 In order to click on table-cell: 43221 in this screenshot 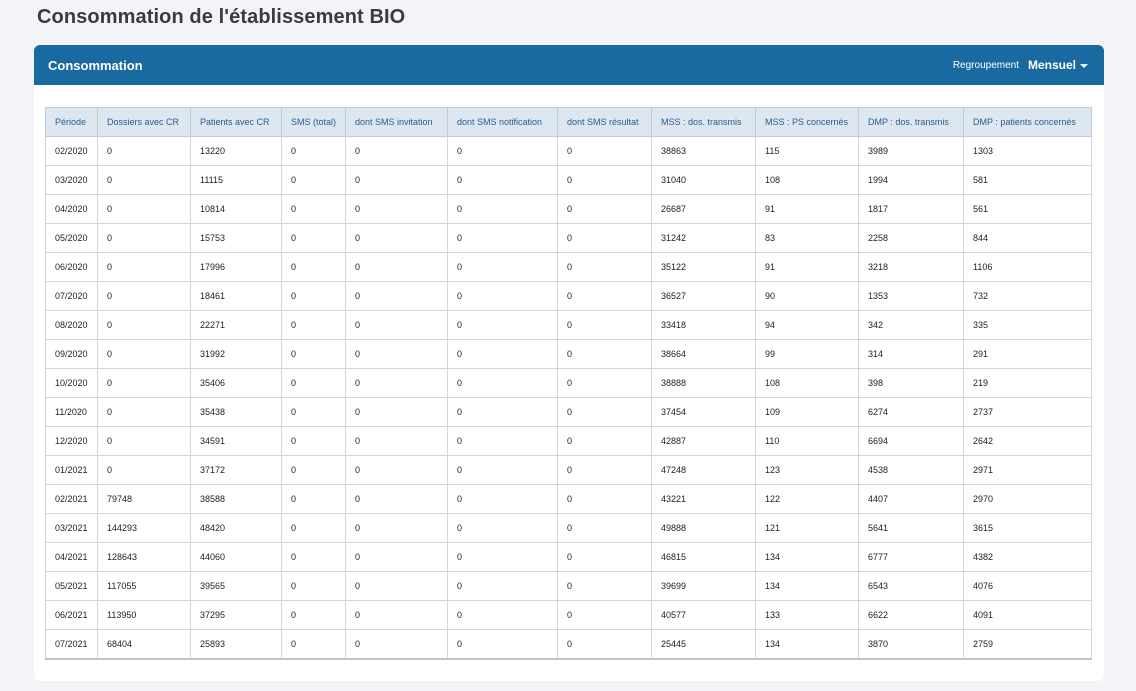, I will do `click(703, 499)`.